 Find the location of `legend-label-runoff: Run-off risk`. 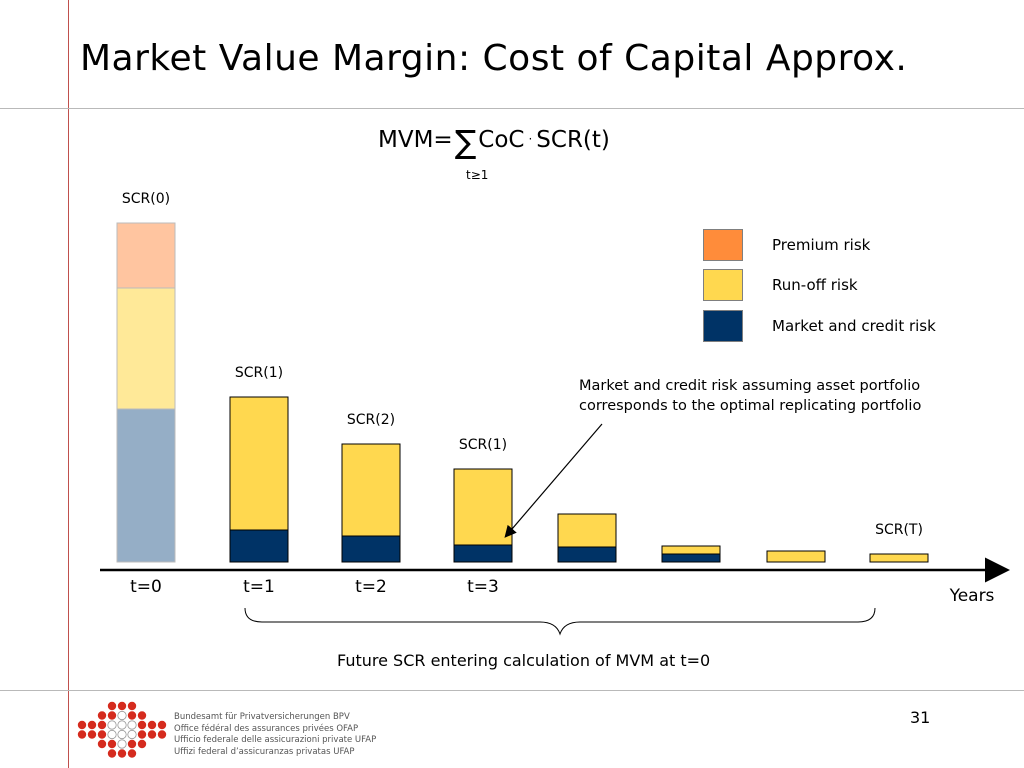

legend-label-runoff: Run-off risk is located at coordinates (815, 285).